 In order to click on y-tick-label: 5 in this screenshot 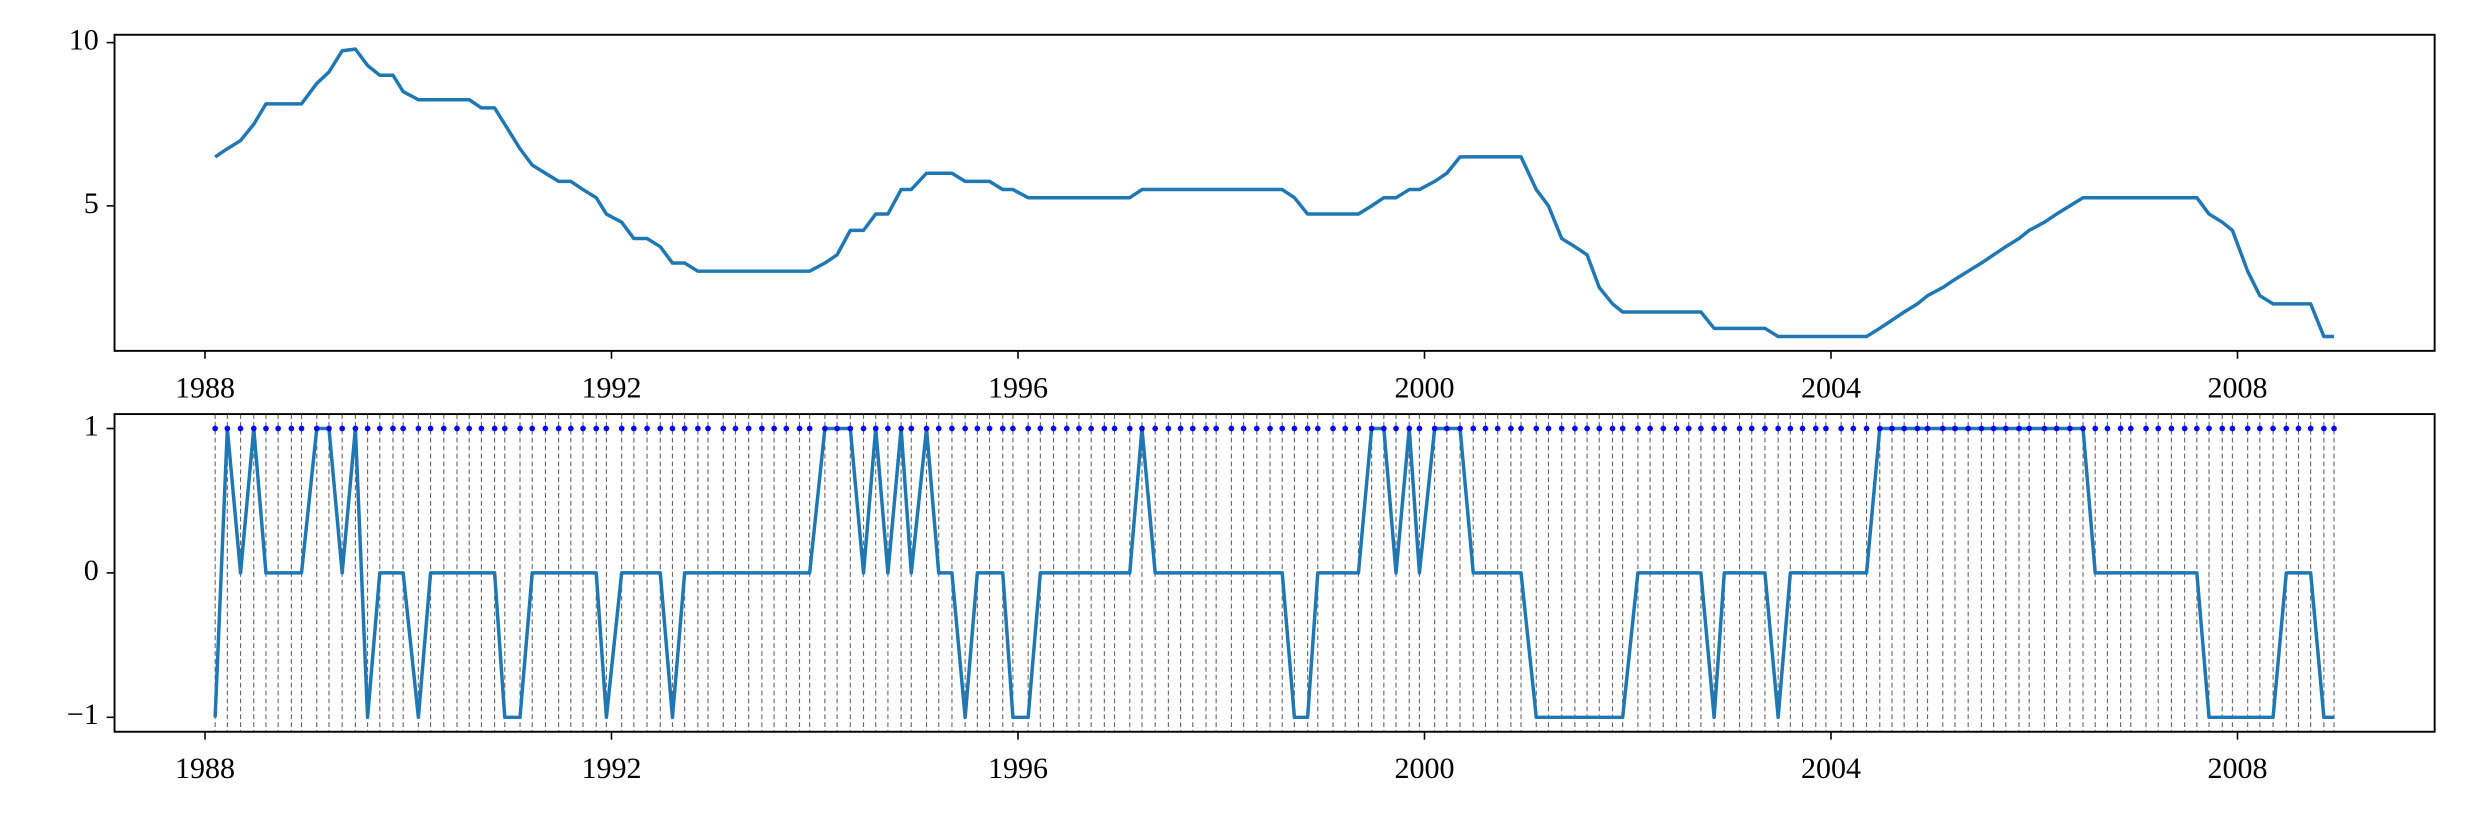, I will do `click(91, 203)`.